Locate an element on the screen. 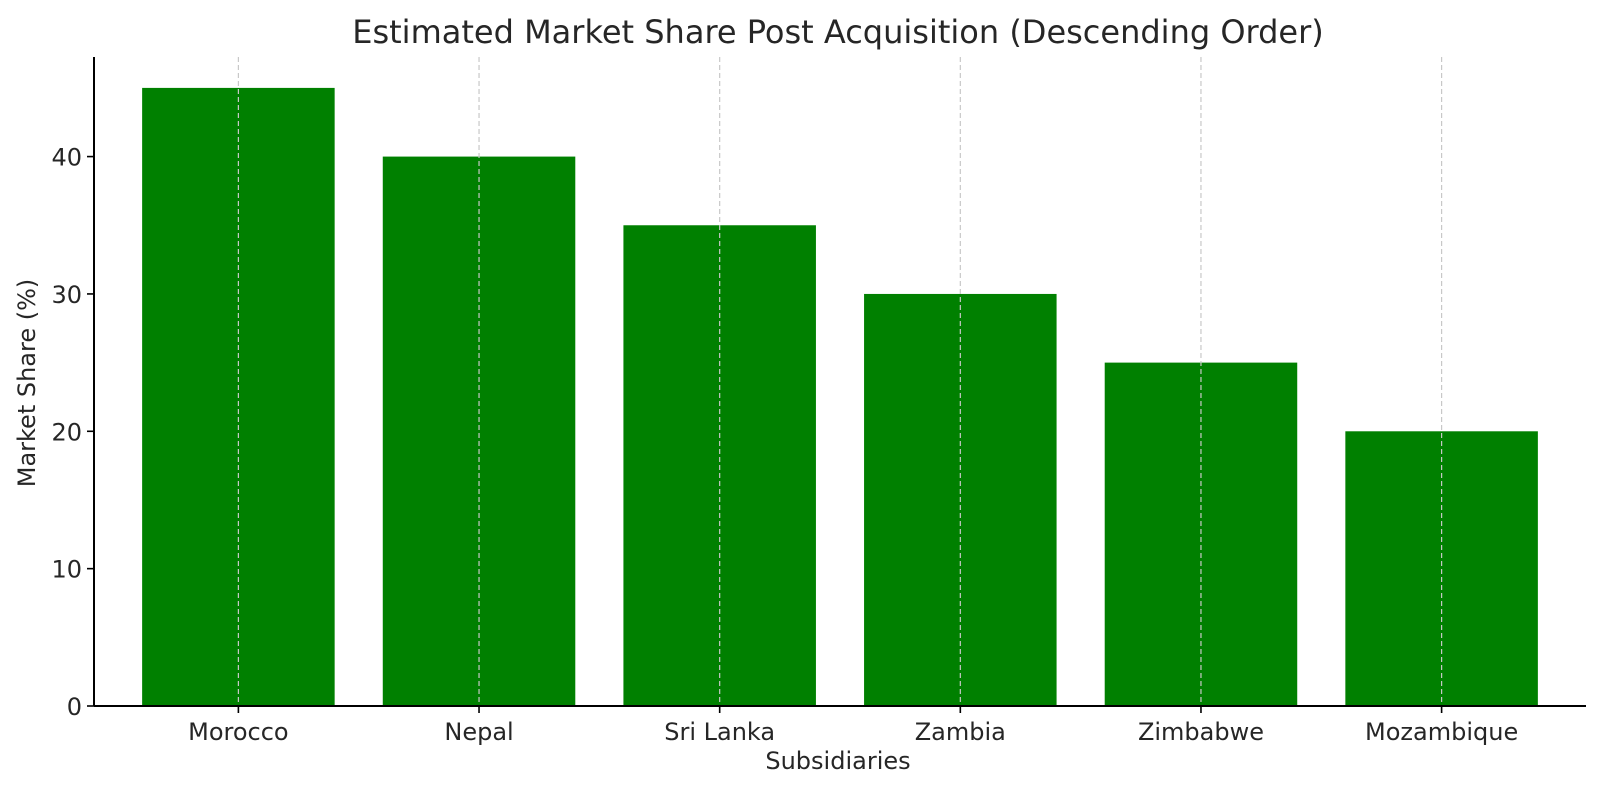  y-tick-label: 20 is located at coordinates (66, 432).